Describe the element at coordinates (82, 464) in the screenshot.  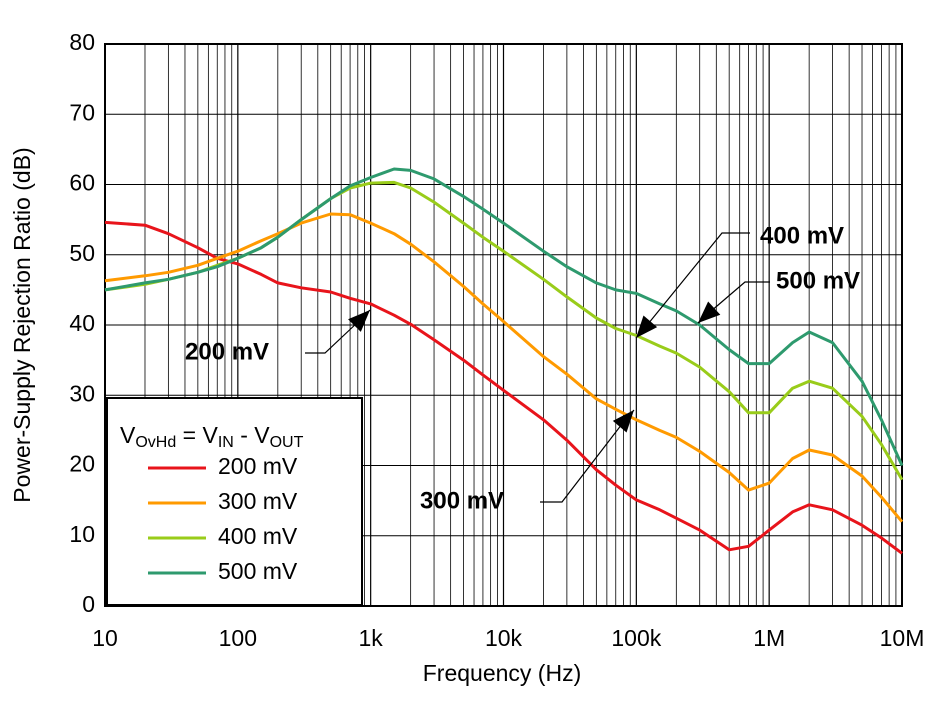
I see `y-tick-label: 20` at that location.